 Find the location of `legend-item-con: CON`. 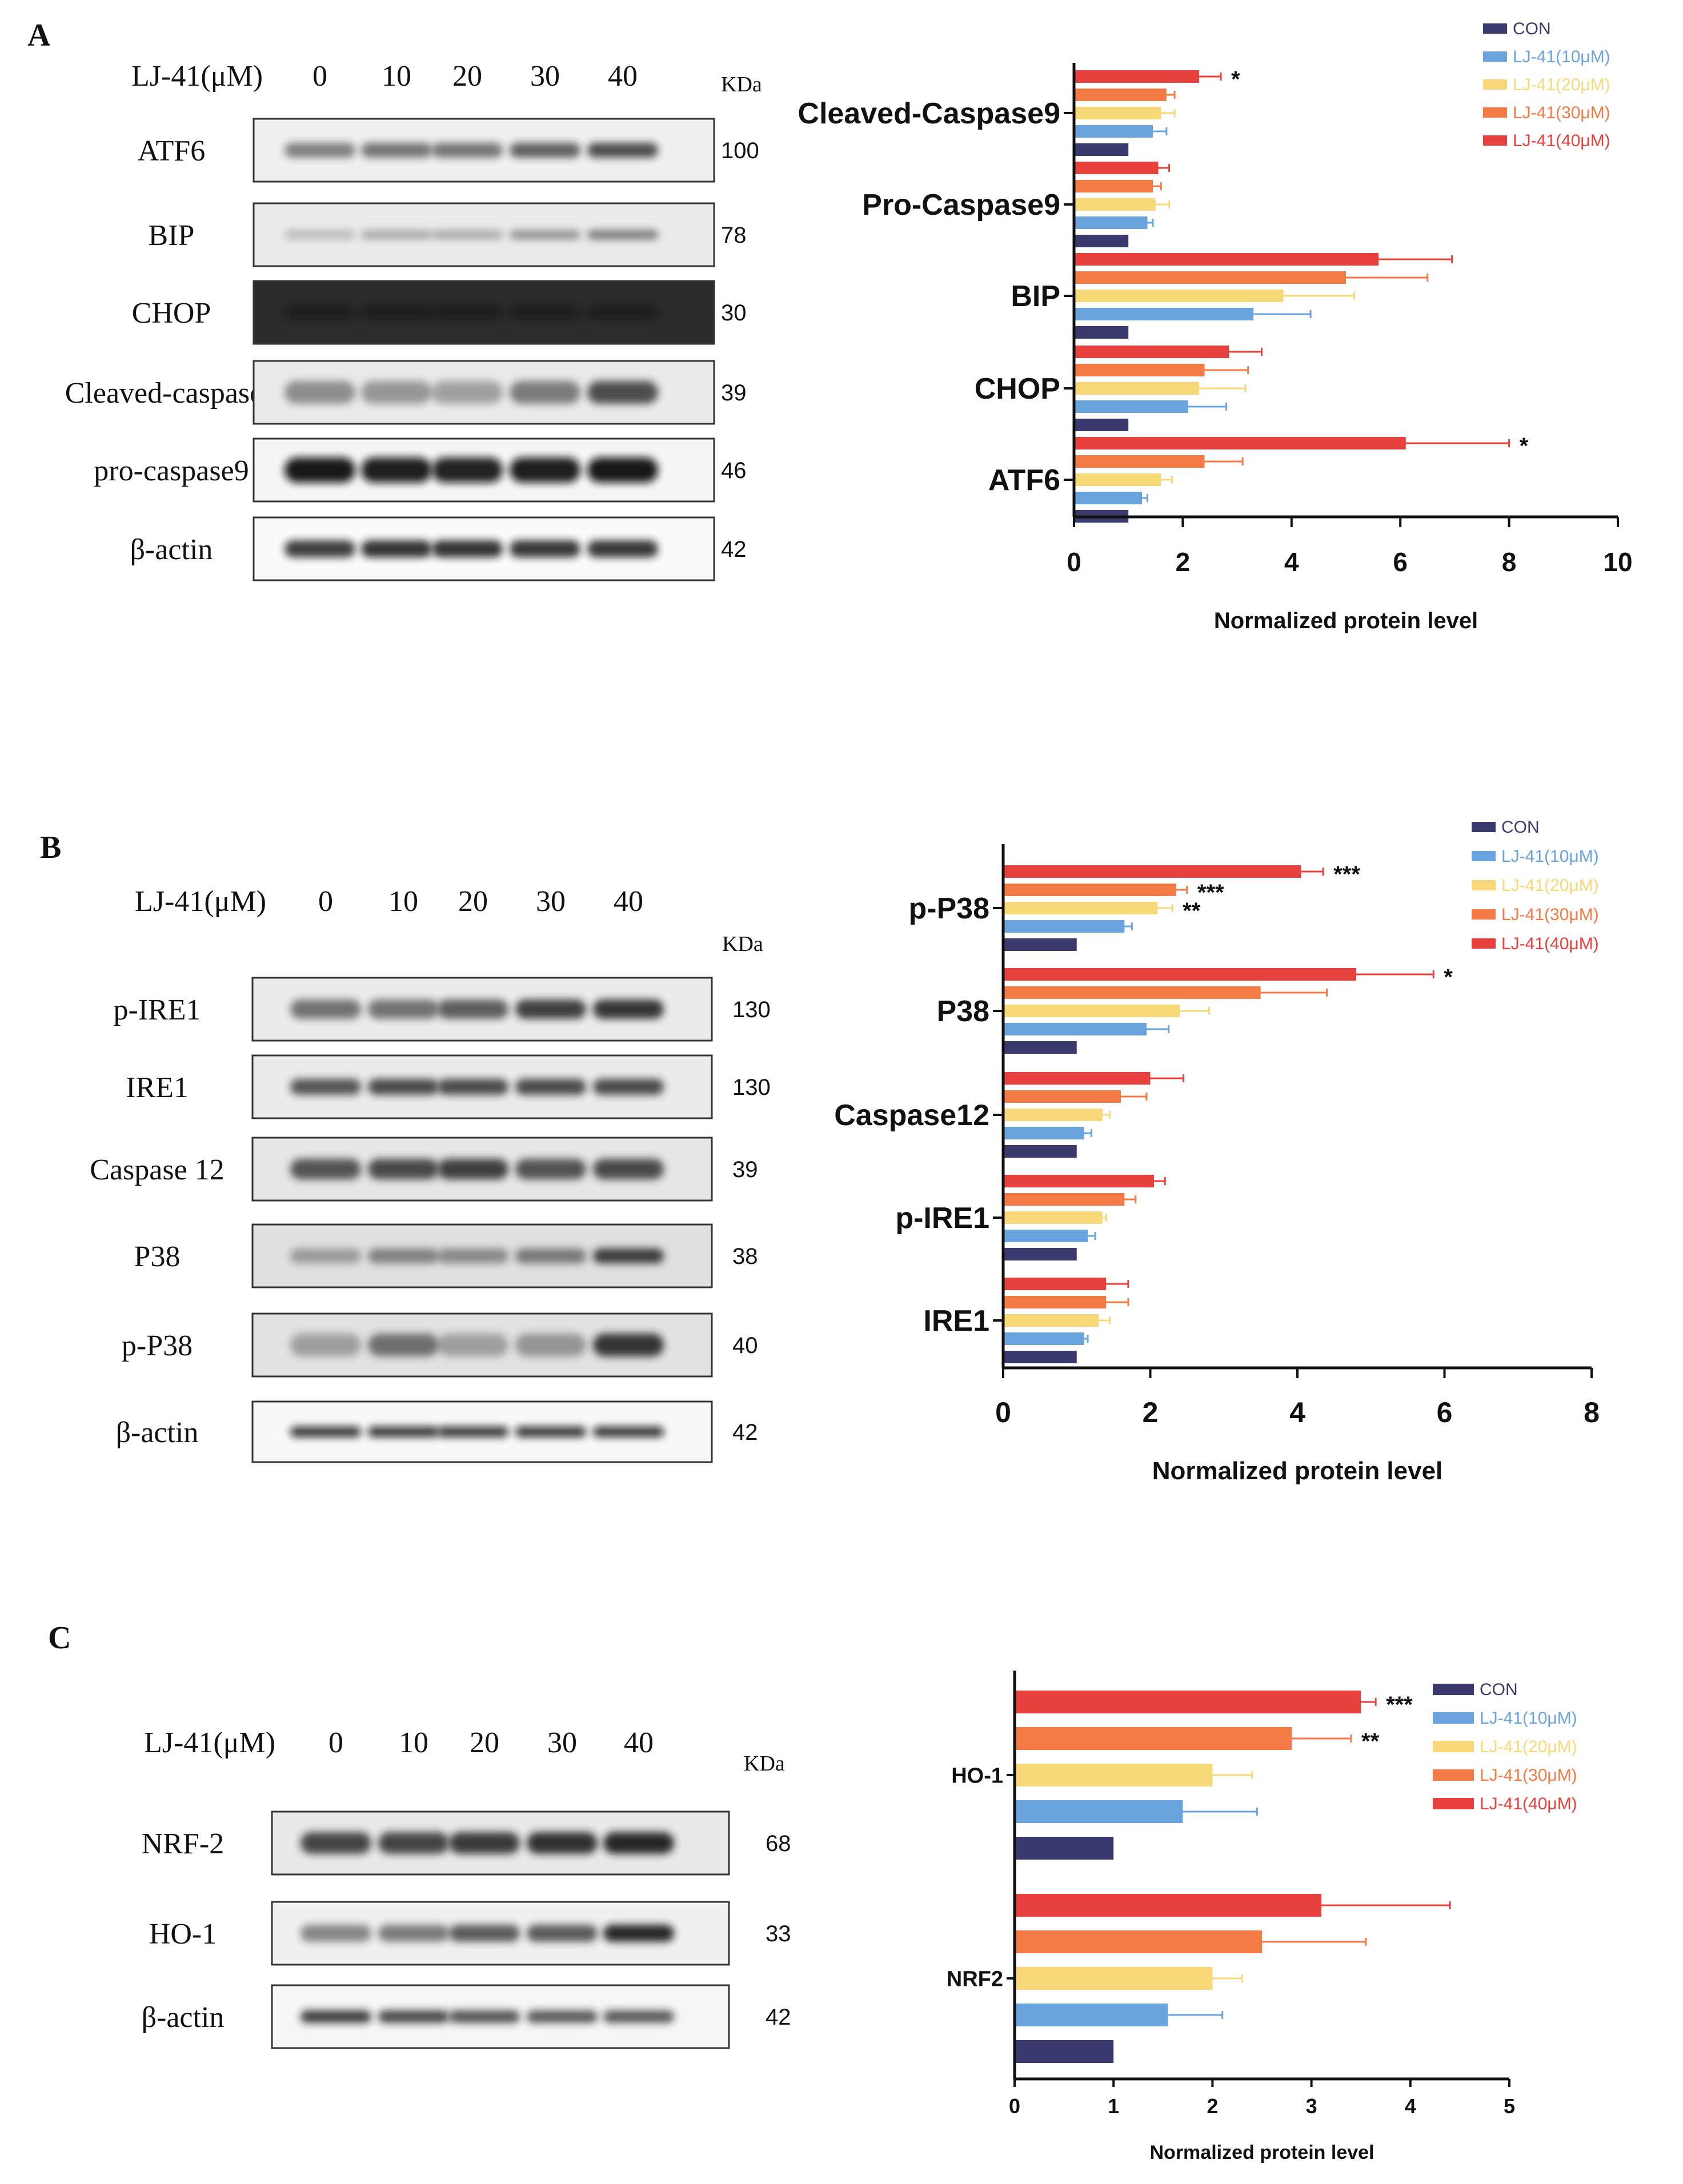

legend-item-con: CON is located at coordinates (1476, 1689).